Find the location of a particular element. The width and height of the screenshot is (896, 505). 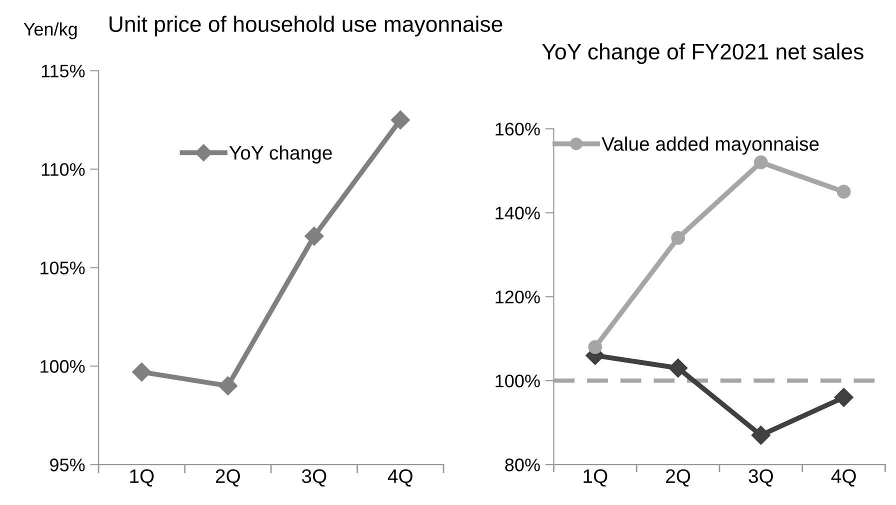

y-tick-label: 95% is located at coordinates (67, 465).